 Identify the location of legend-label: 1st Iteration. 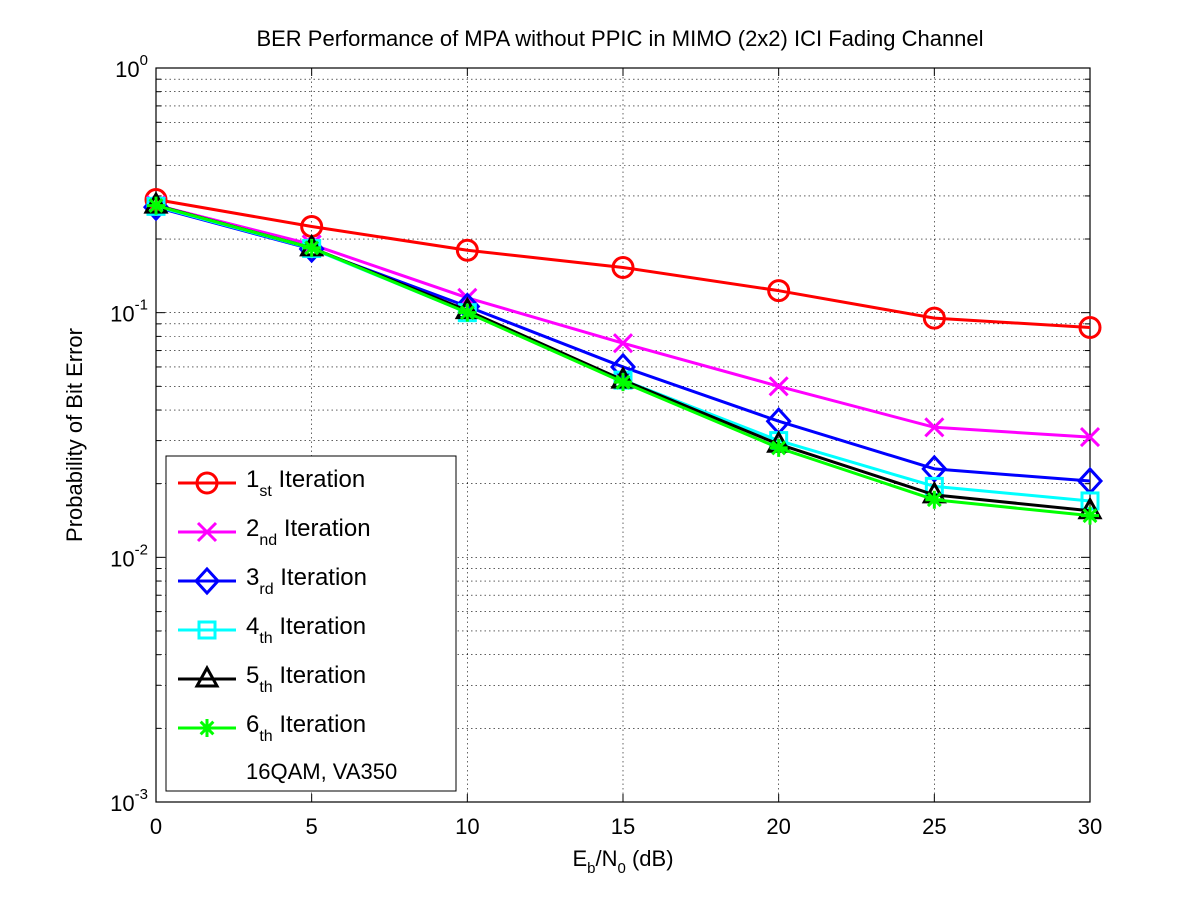
(305, 483).